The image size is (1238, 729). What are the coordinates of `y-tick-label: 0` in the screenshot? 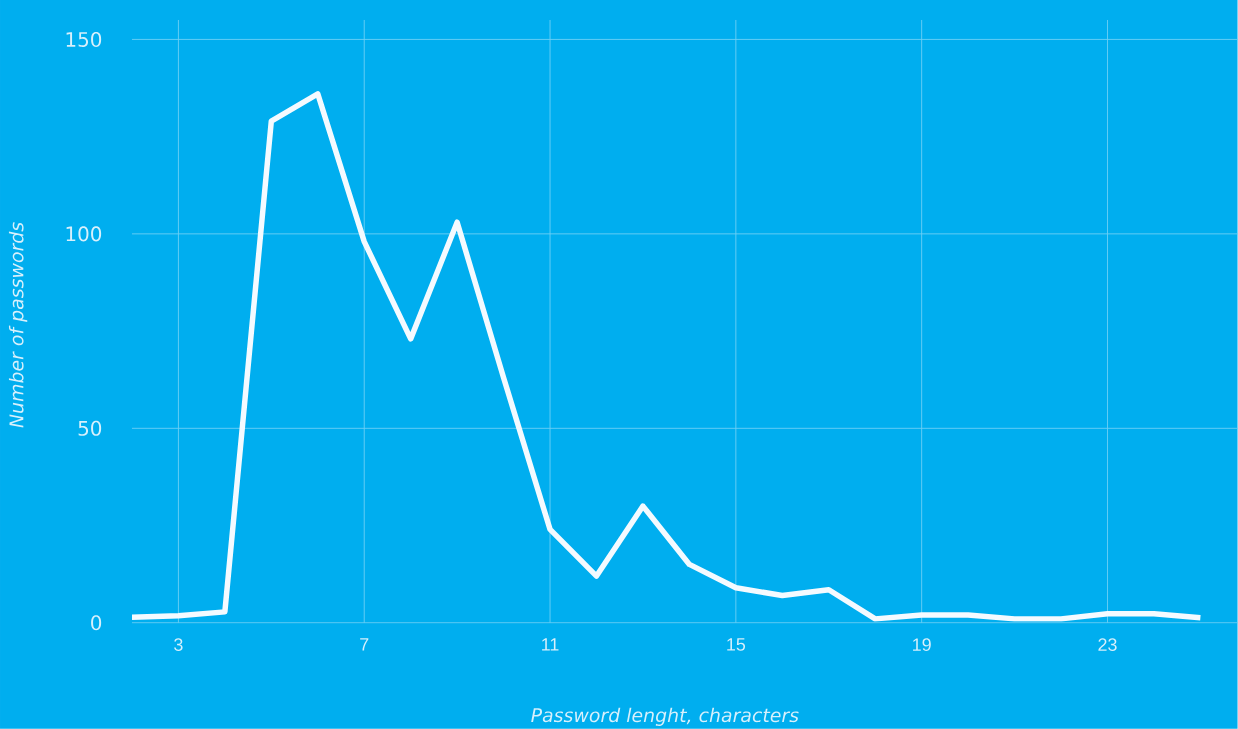 It's located at (96, 623).